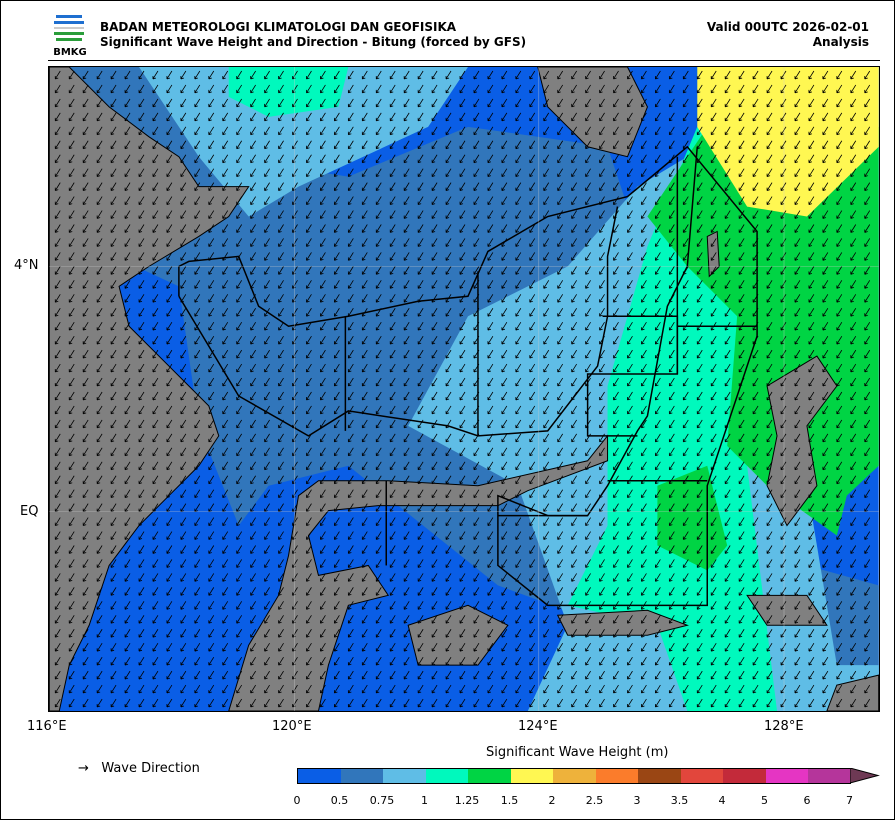  What do you see at coordinates (829, 776) in the screenshot?
I see `colorbar-bin` at bounding box center [829, 776].